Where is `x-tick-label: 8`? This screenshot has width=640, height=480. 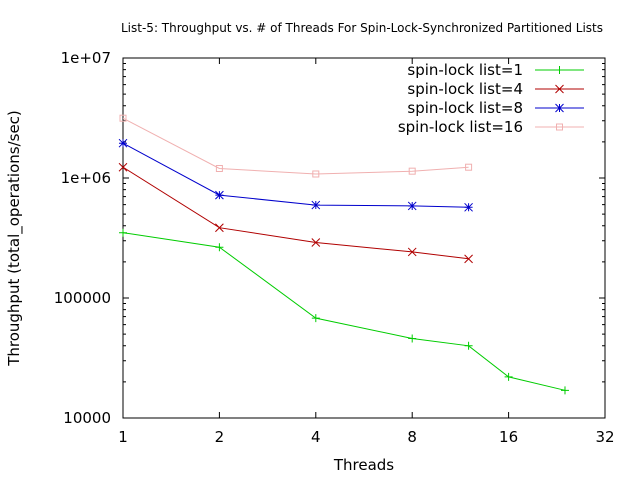
x-tick-label: 8 is located at coordinates (412, 437).